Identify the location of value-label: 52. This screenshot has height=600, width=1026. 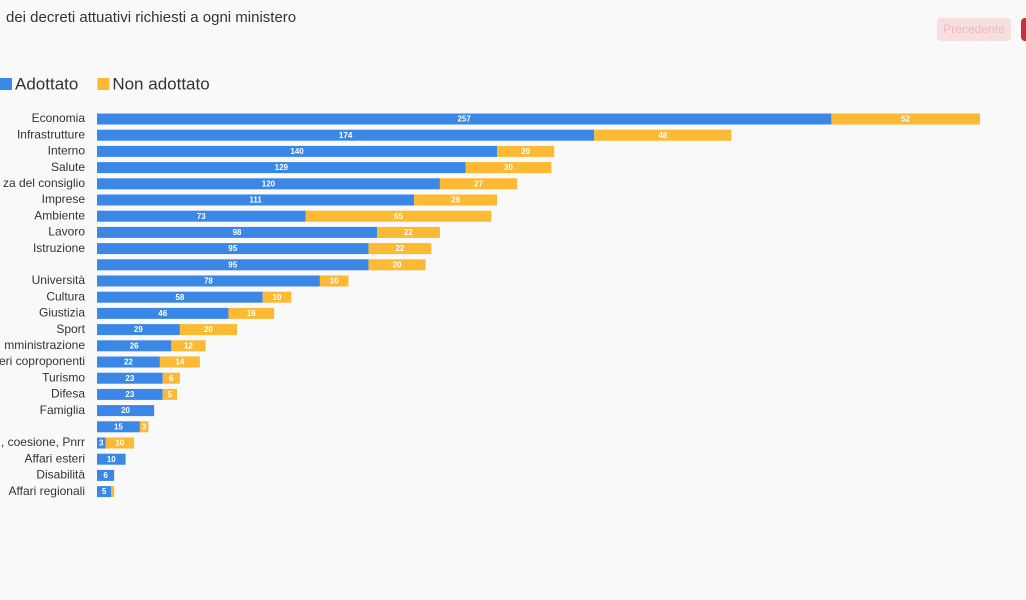
(905, 119).